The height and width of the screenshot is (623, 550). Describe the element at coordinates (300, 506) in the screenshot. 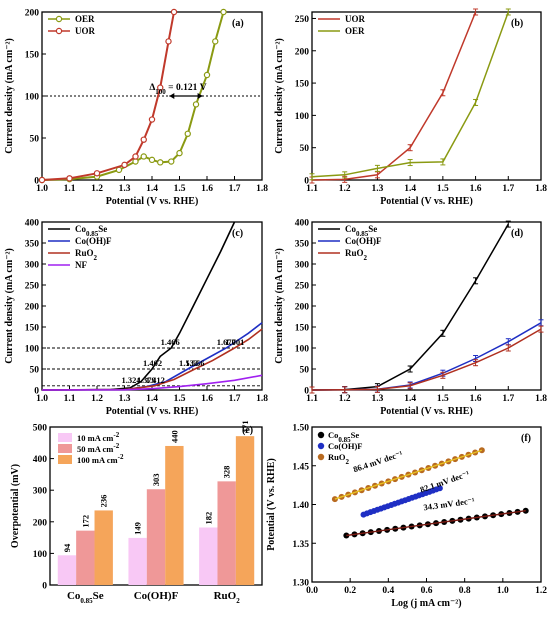

I see `y-tick-label: 1.40` at that location.